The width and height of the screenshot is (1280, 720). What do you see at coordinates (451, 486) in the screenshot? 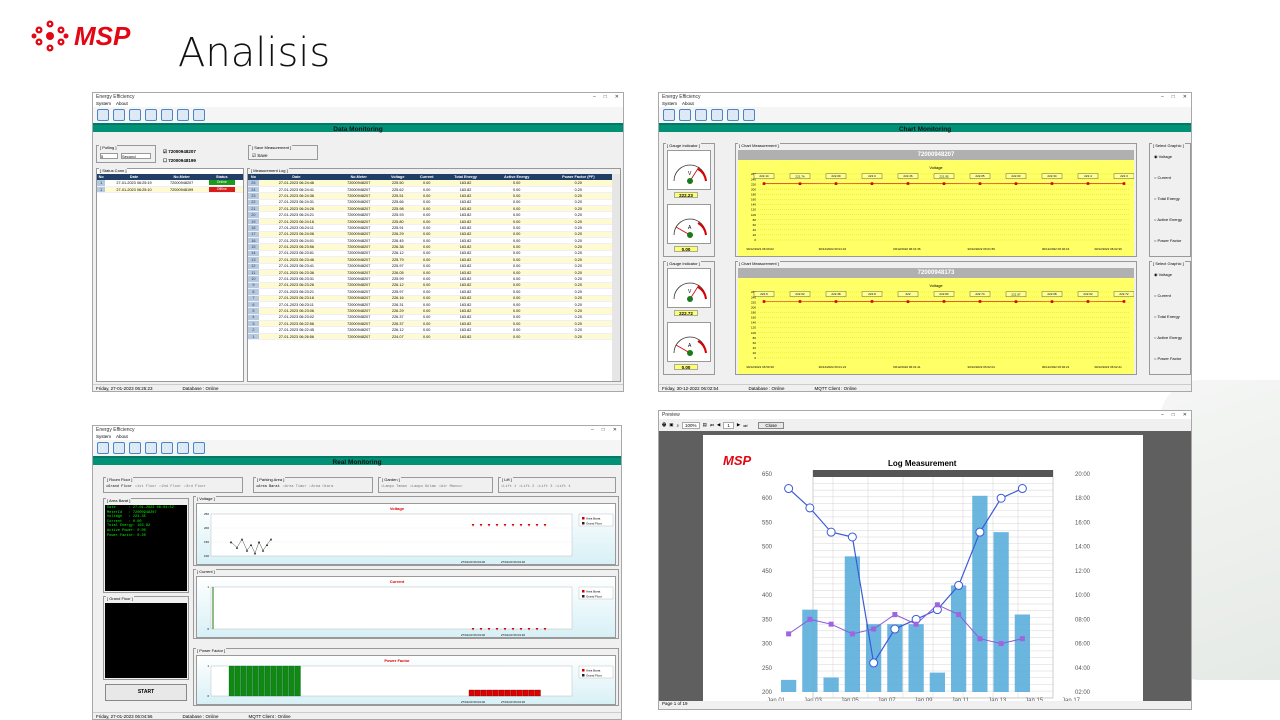
I see `area-checkbox: ☐Air Mancur` at bounding box center [451, 486].